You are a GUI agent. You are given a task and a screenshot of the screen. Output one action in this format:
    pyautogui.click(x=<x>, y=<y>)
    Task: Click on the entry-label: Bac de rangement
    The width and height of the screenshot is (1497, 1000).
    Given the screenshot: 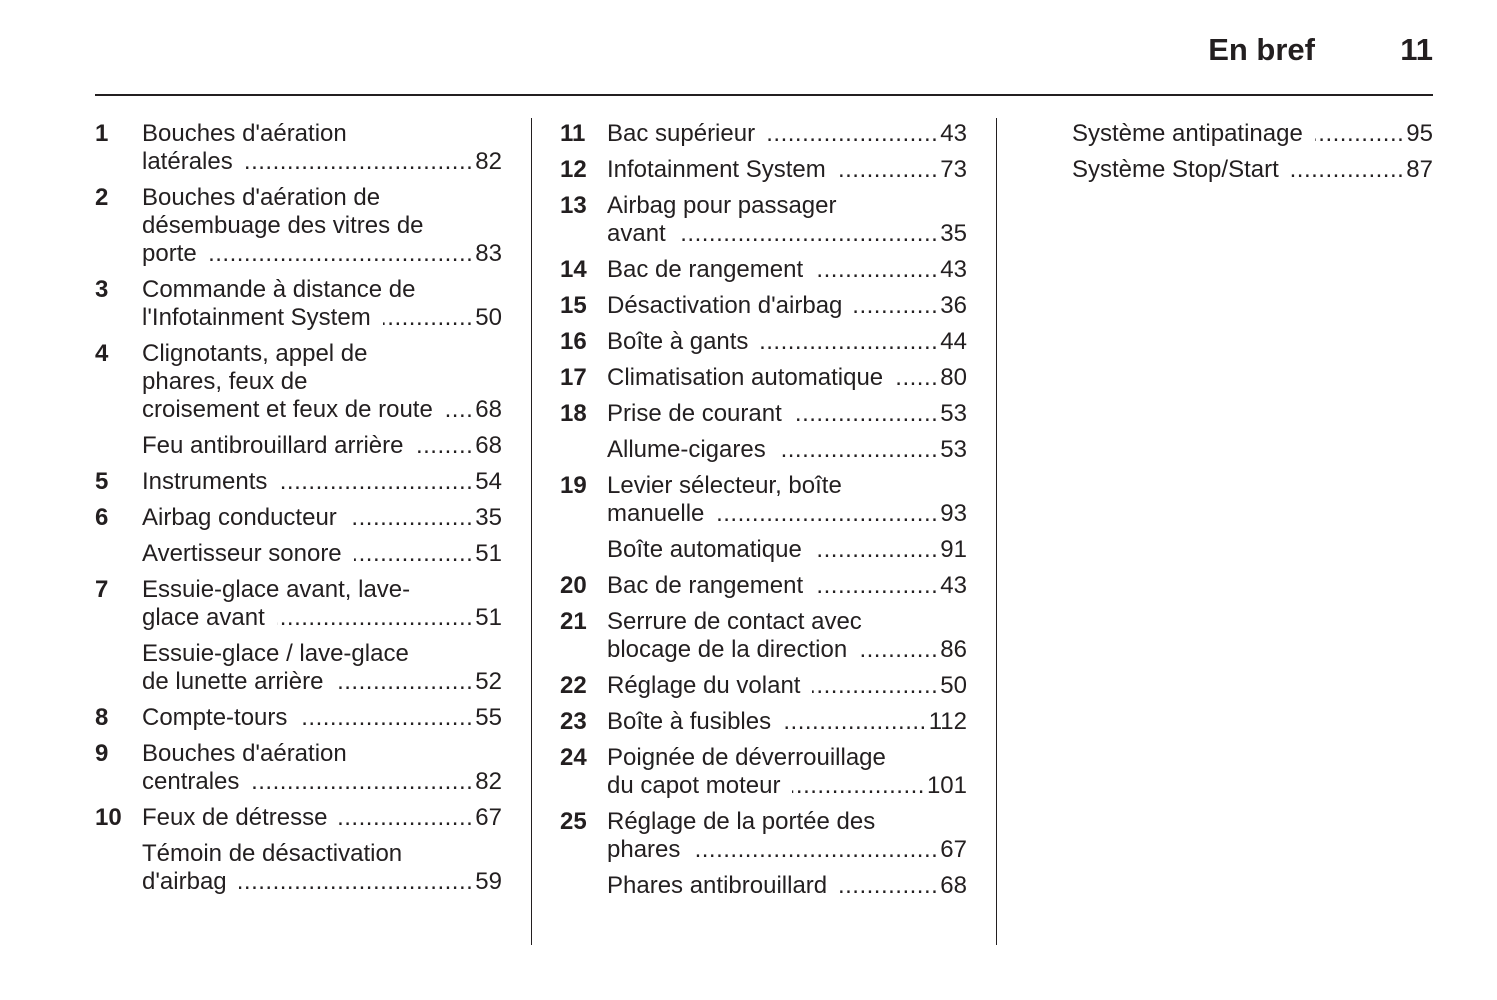 What is the action you would take?
    pyautogui.click(x=705, y=585)
    